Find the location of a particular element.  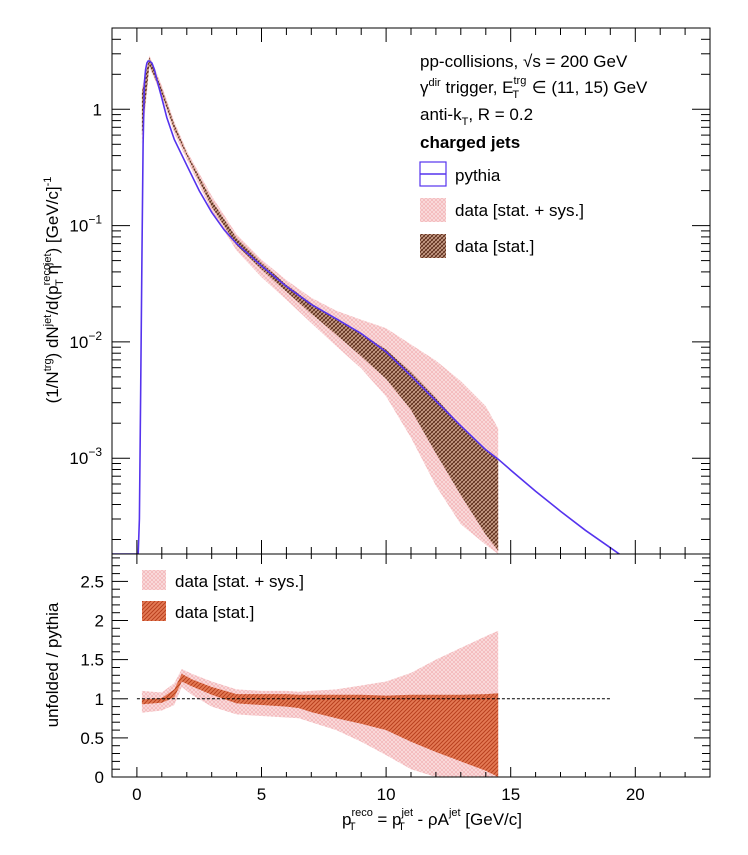

ratio-y-tick-label: 2 is located at coordinates (99, 621).